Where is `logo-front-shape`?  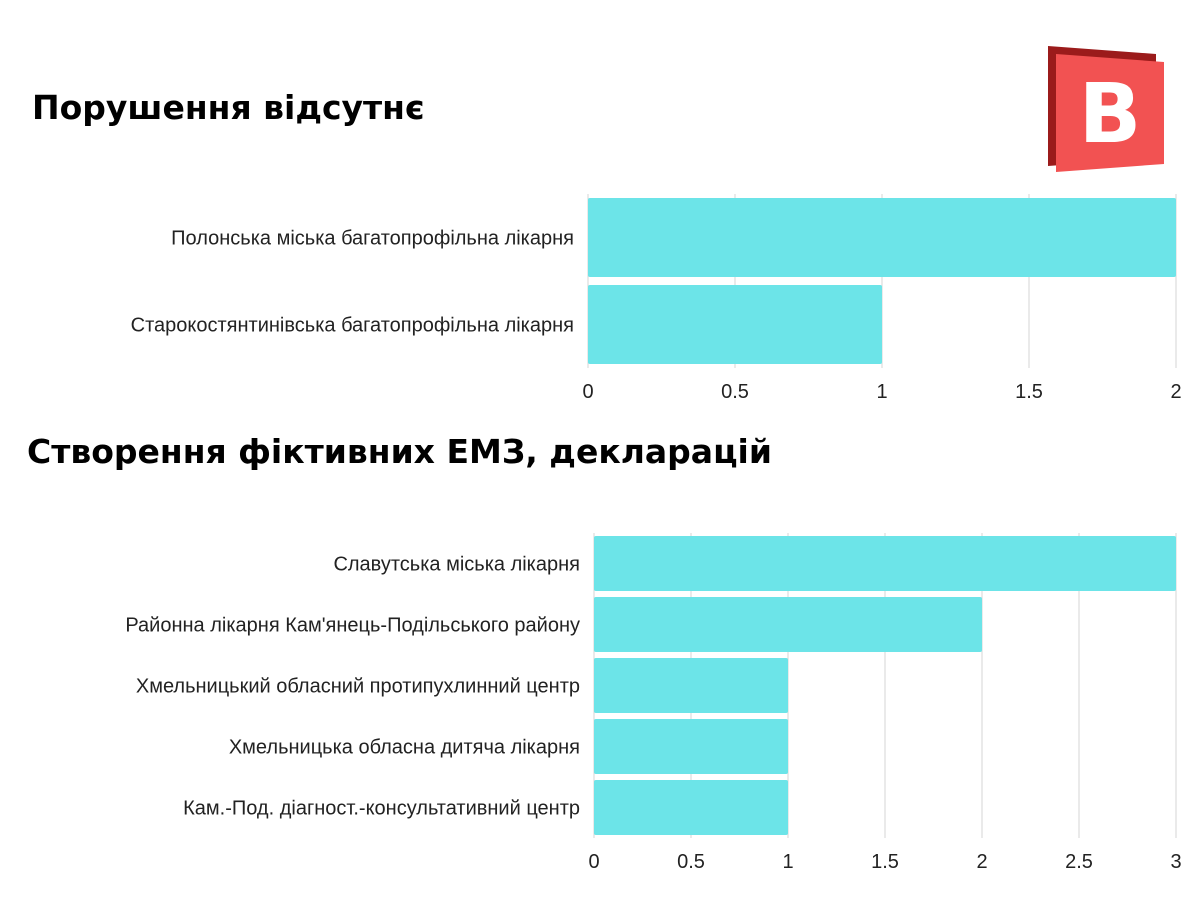
logo-front-shape is located at coordinates (1110, 113).